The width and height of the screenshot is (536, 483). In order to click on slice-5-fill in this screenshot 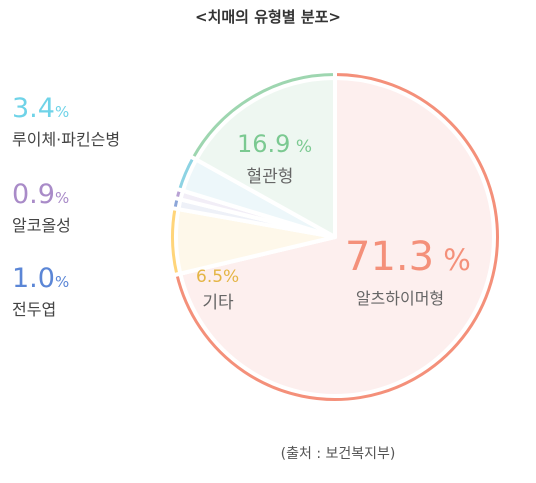, I will do `click(265, 157)`.